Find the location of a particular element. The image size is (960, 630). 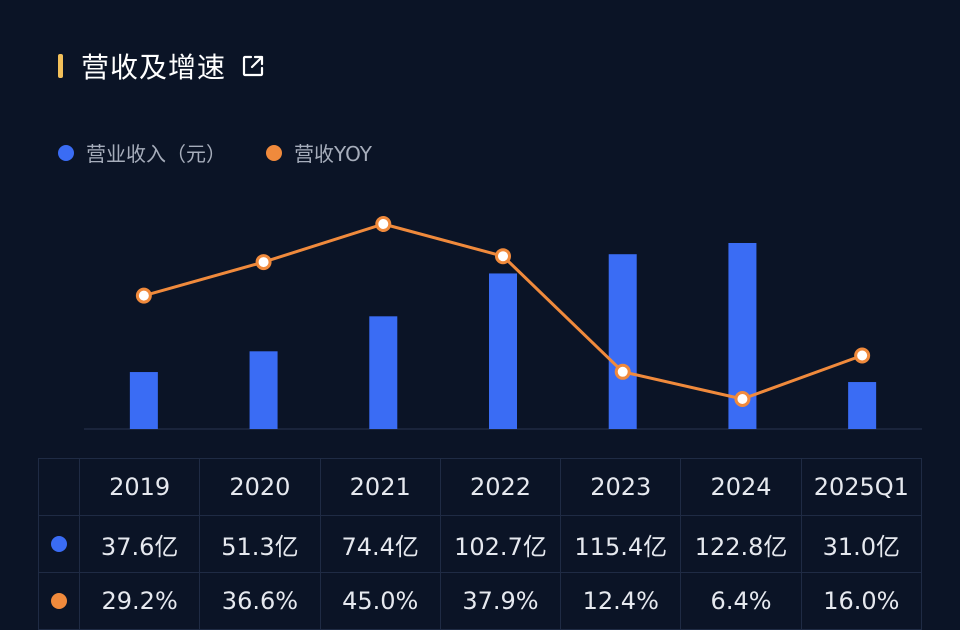

legend-item-yoy: 营收YOY is located at coordinates (319, 152).